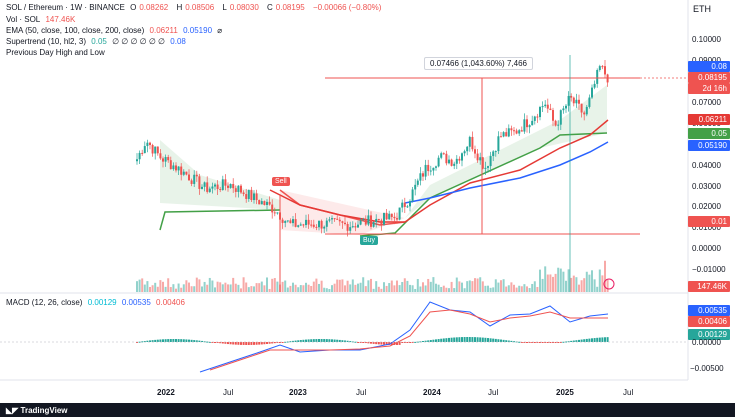  I want to click on sell-flag: Sell, so click(281, 181).